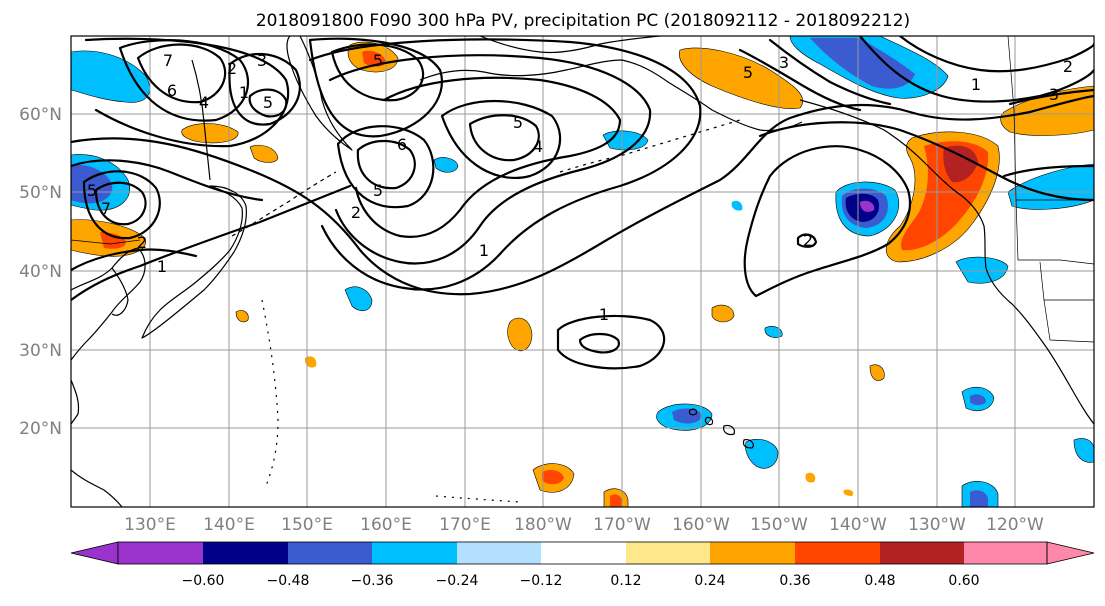  I want to click on lon-label: 150°W, so click(779, 525).